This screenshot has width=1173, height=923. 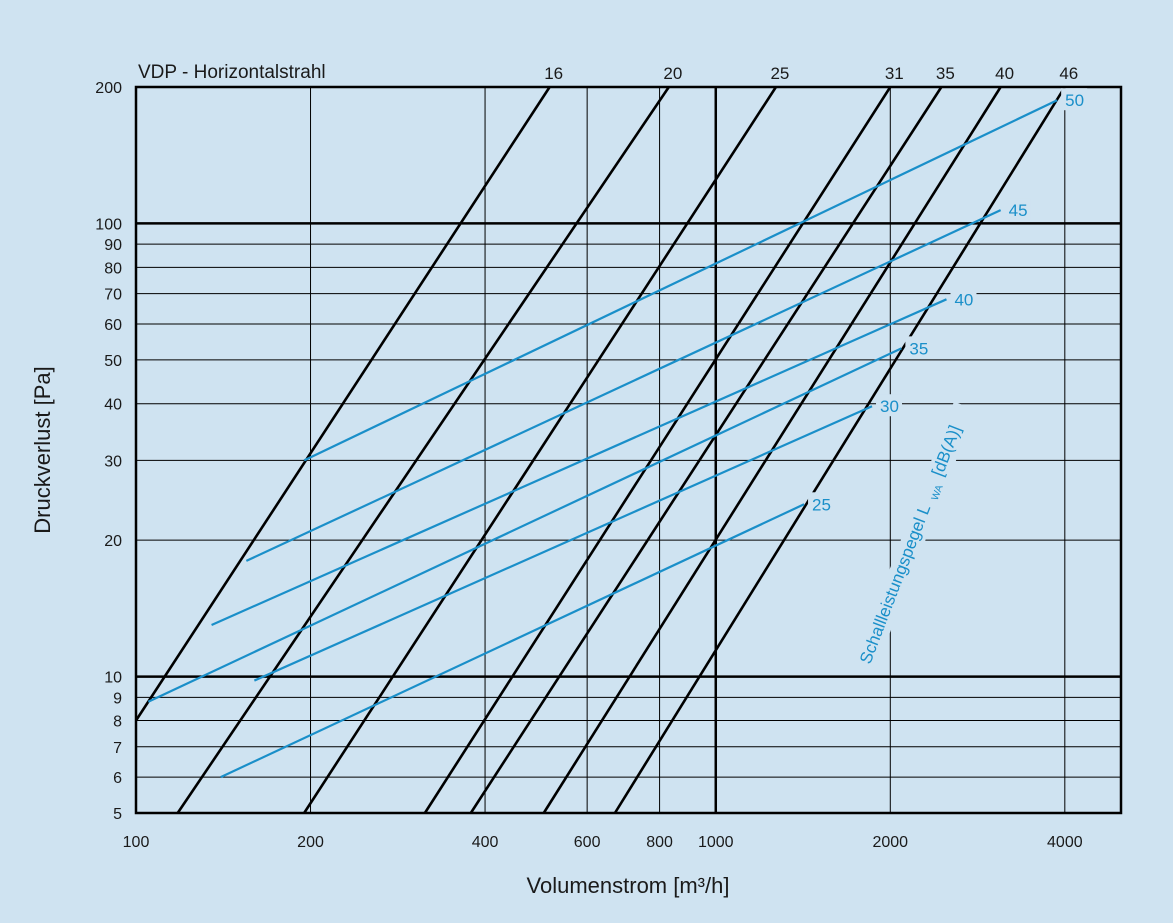 What do you see at coordinates (108, 224) in the screenshot?
I see `y-tick-label: 100` at bounding box center [108, 224].